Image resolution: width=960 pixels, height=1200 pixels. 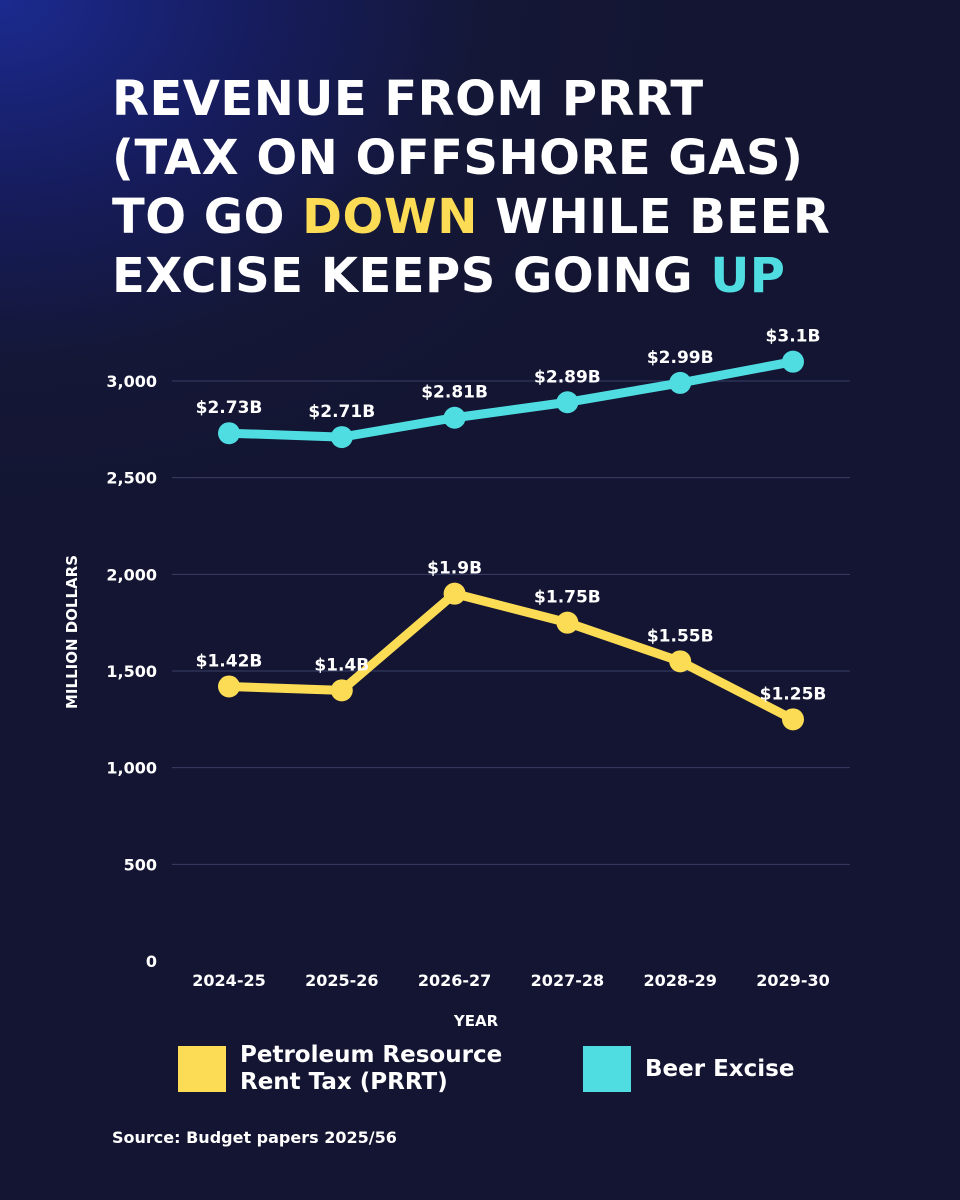 What do you see at coordinates (341, 665) in the screenshot?
I see `data-label: $1.4B` at bounding box center [341, 665].